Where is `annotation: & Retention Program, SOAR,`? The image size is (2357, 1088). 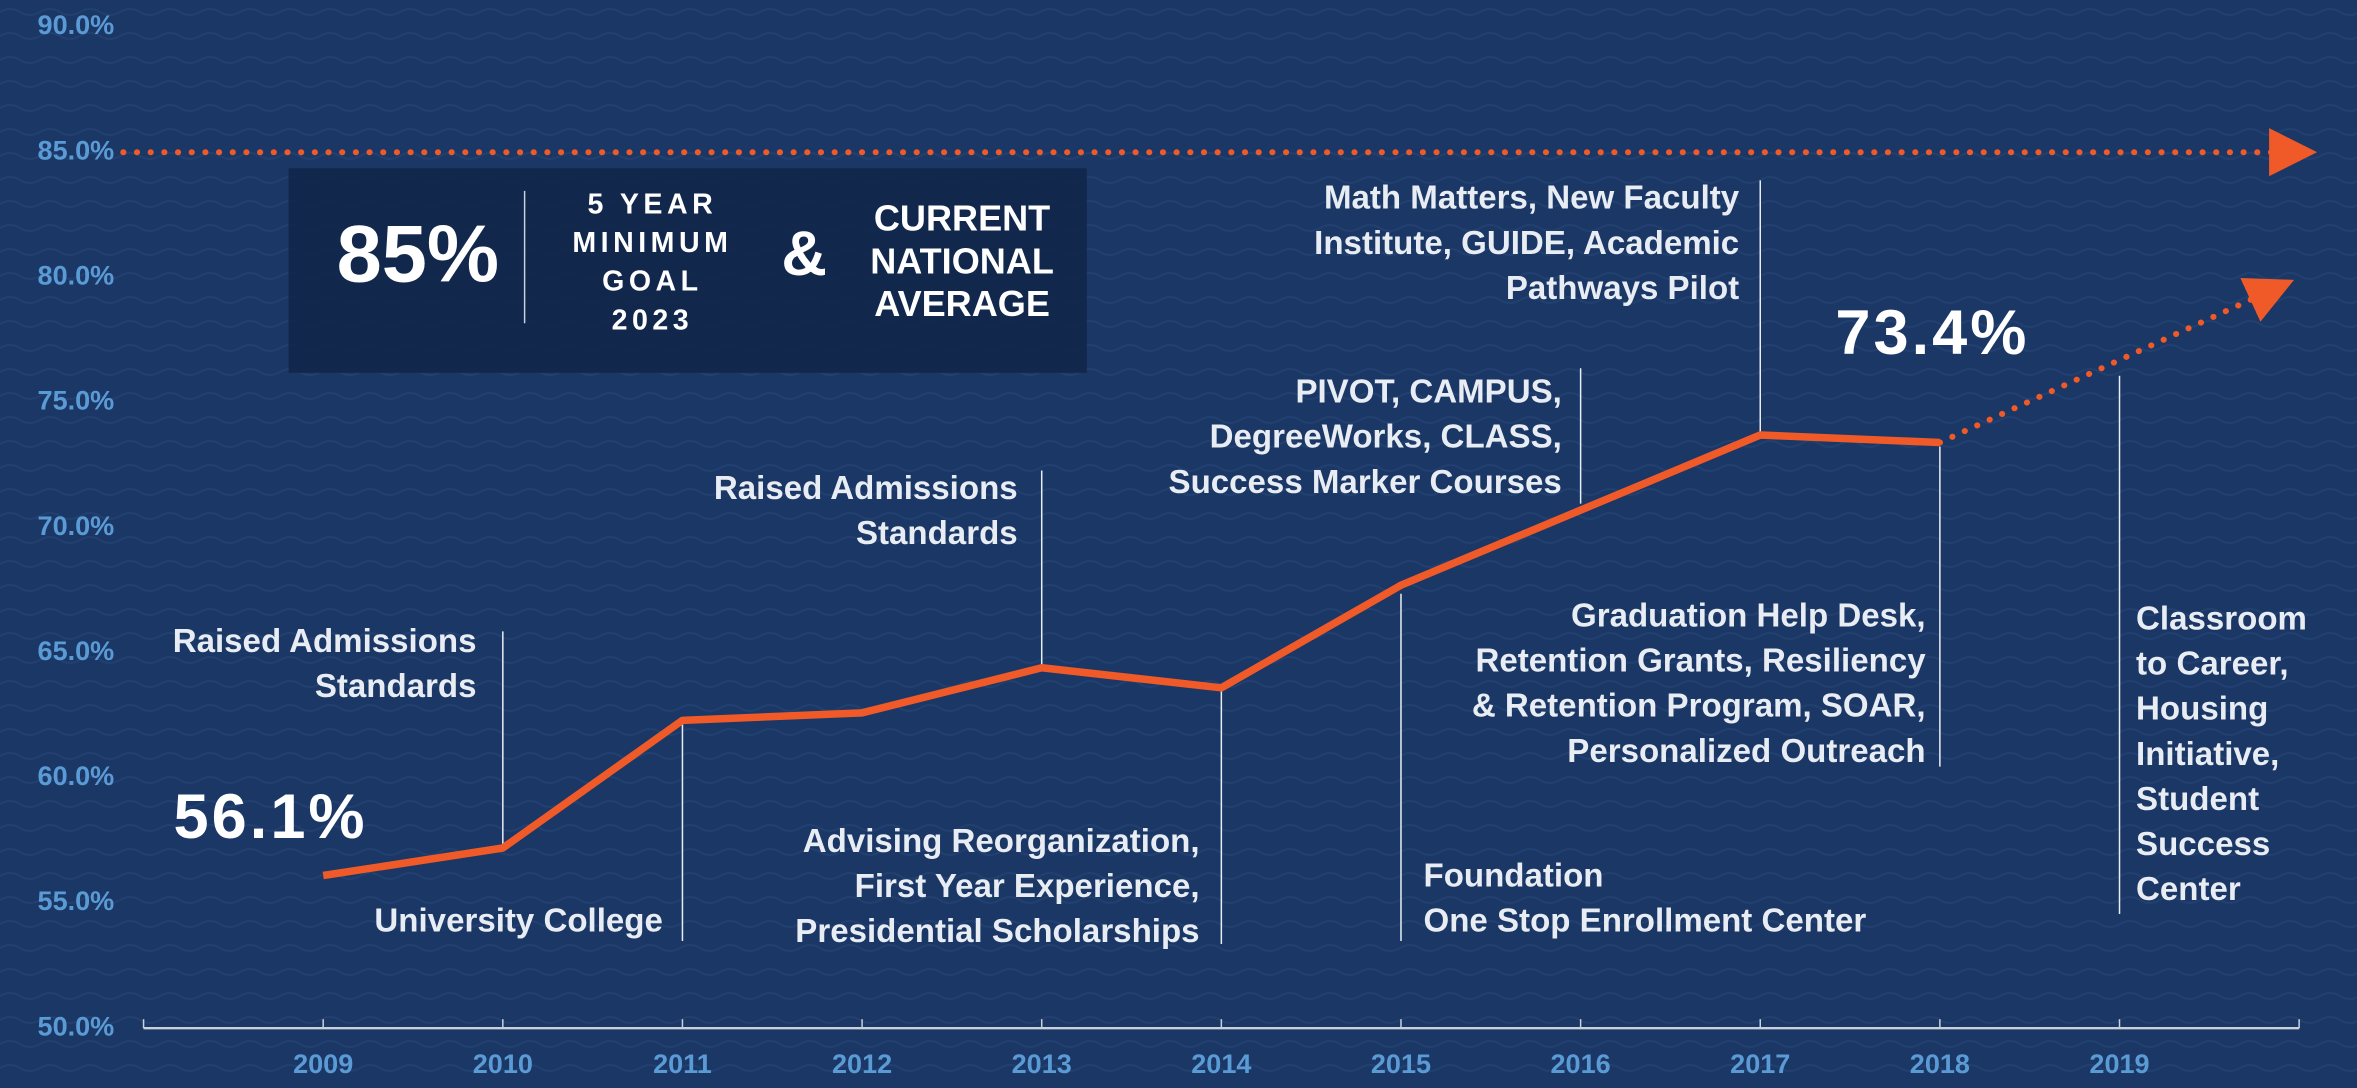
annotation: & Retention Program, SOAR, is located at coordinates (1699, 706).